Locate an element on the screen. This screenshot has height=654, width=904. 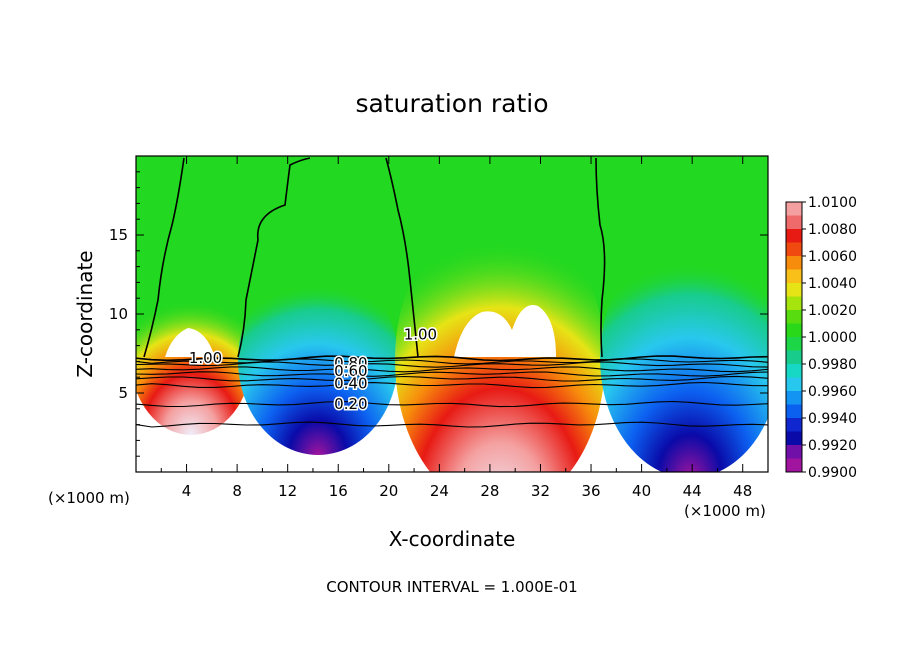
x-tick-label: 40 is located at coordinates (641, 491).